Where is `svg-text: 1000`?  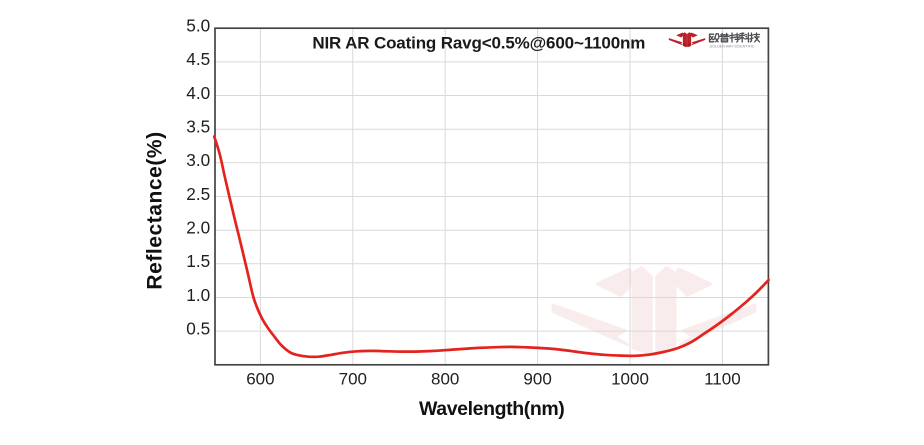 svg-text: 1000 is located at coordinates (630, 378).